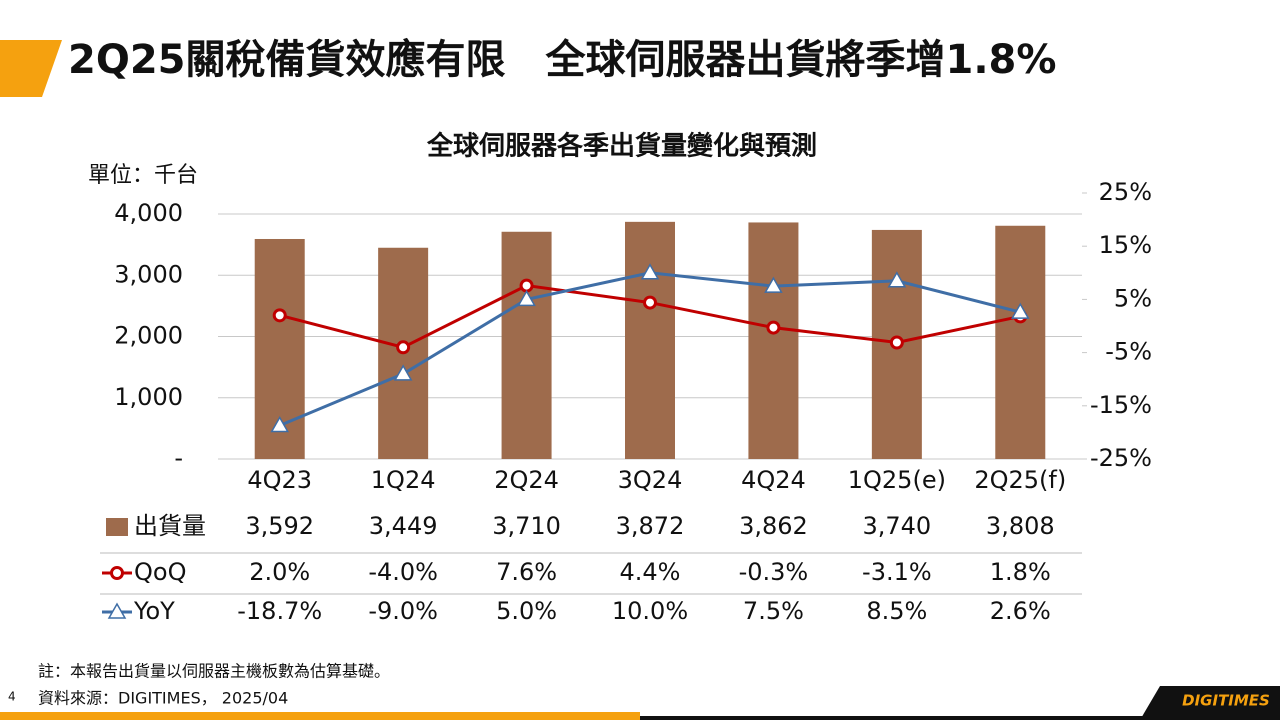 The width and height of the screenshot is (1280, 720). Describe the element at coordinates (650, 611) in the screenshot. I see `table-value: 10.0%` at that location.